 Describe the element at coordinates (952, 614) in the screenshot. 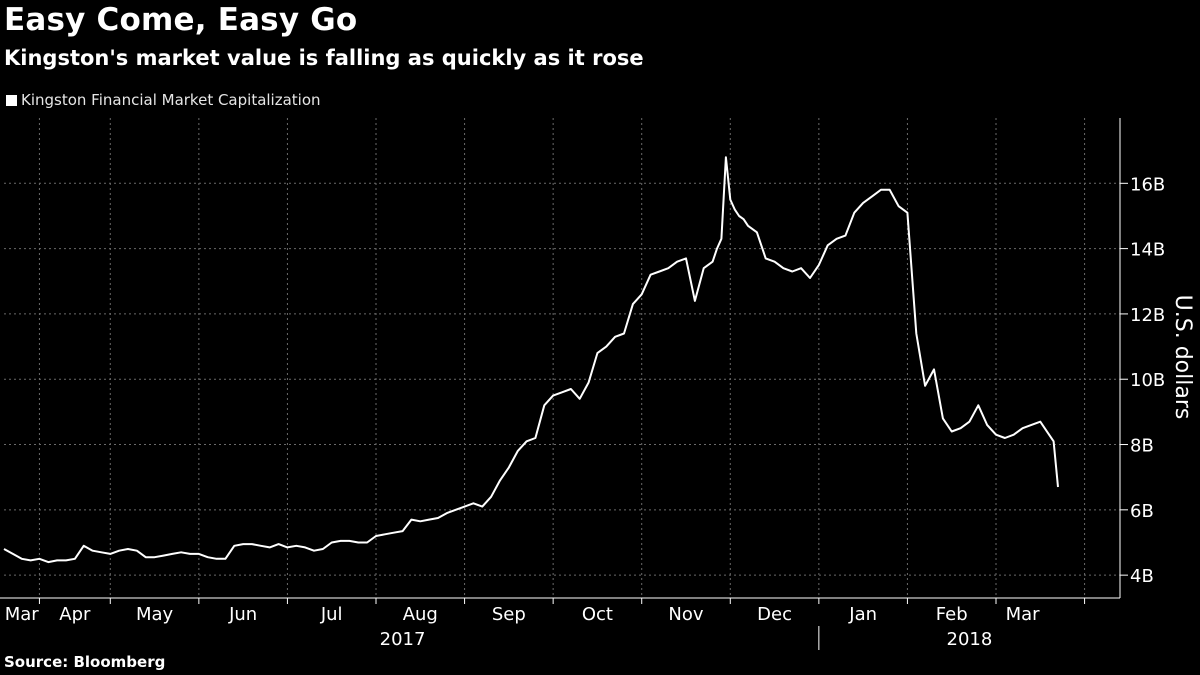

I see `x-tick-label: Feb` at that location.